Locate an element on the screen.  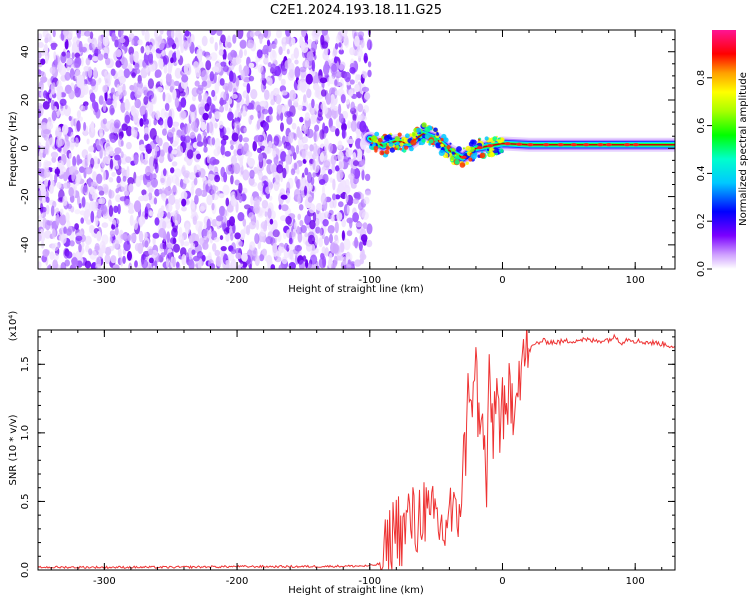
snr-x-tick-label: 0 is located at coordinates (502, 581).